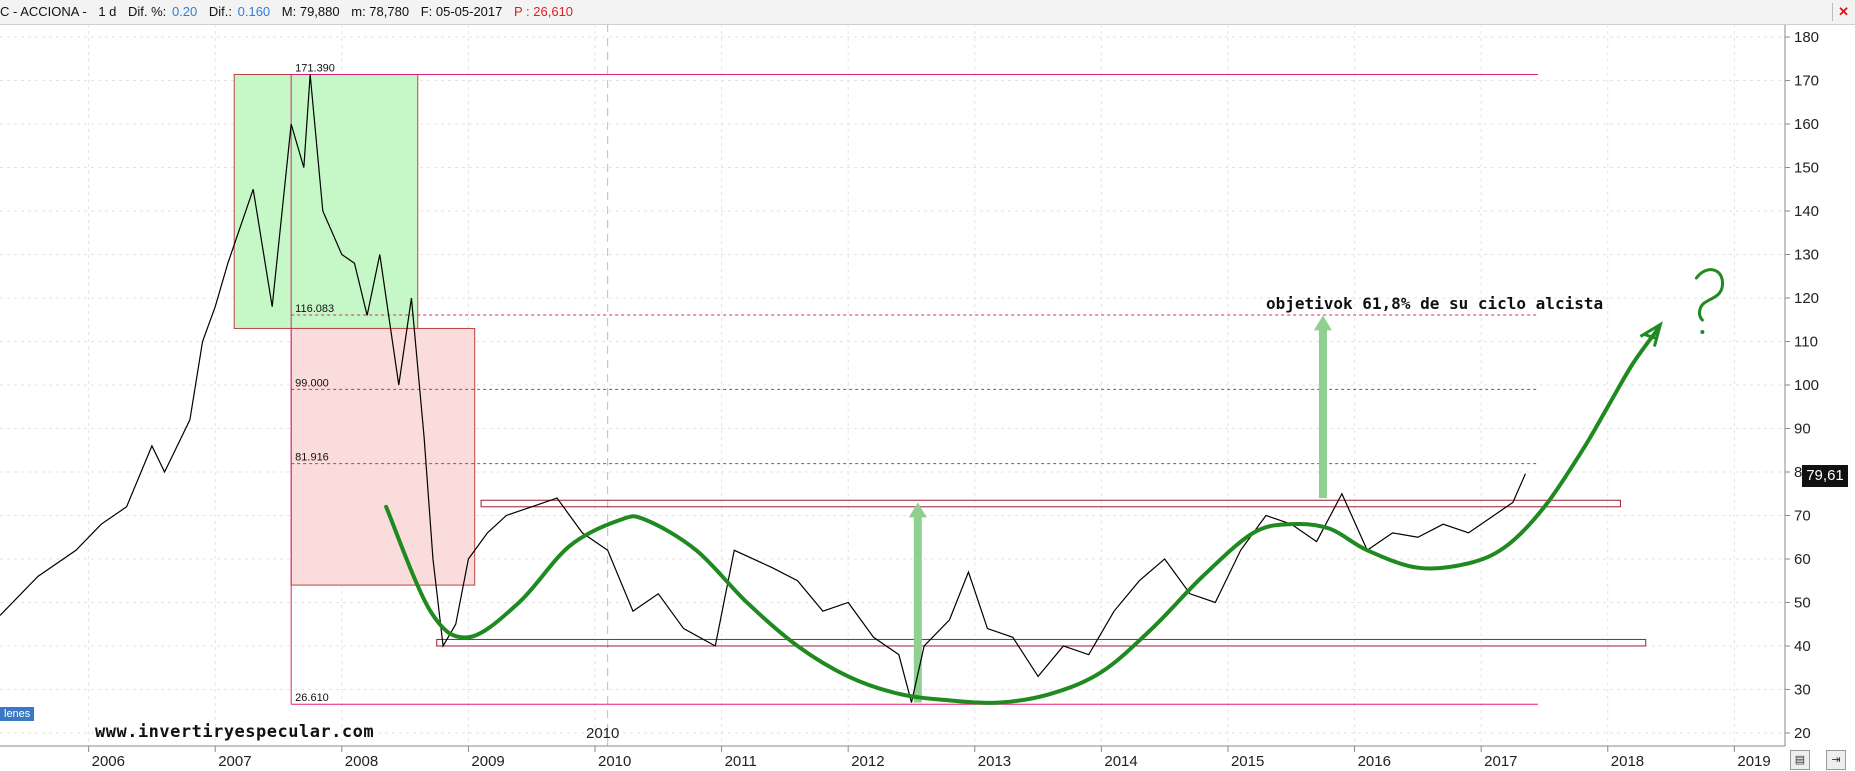 This screenshot has width=1855, height=771. I want to click on x-tick-label: 2009, so click(487, 761).